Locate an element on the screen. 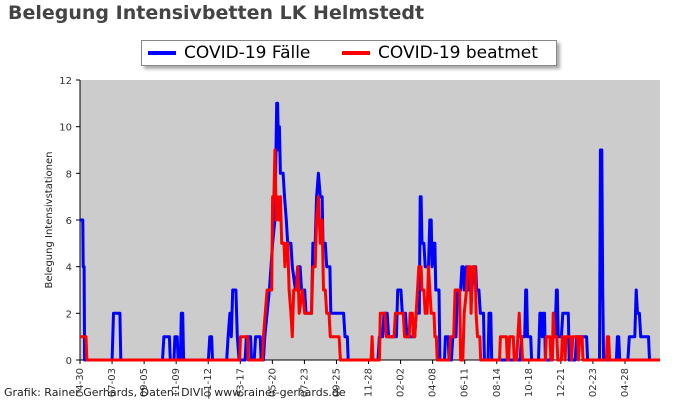 The height and width of the screenshot is (400, 700). x-tick-label: 10-18 is located at coordinates (529, 382).